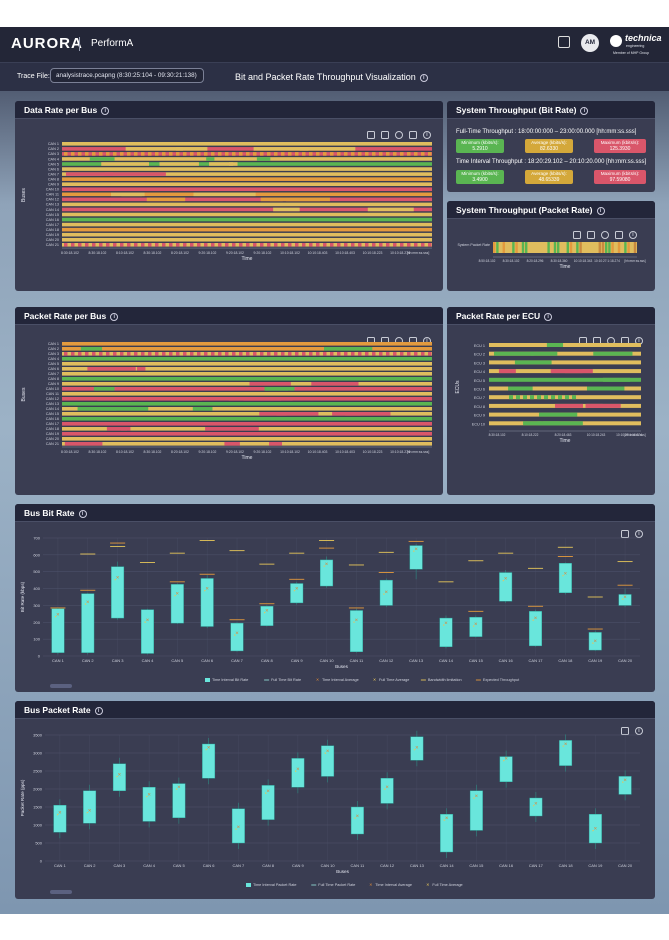  What do you see at coordinates (52, 230) in the screenshot?
I see `row-label: CAN 18` at bounding box center [52, 230].